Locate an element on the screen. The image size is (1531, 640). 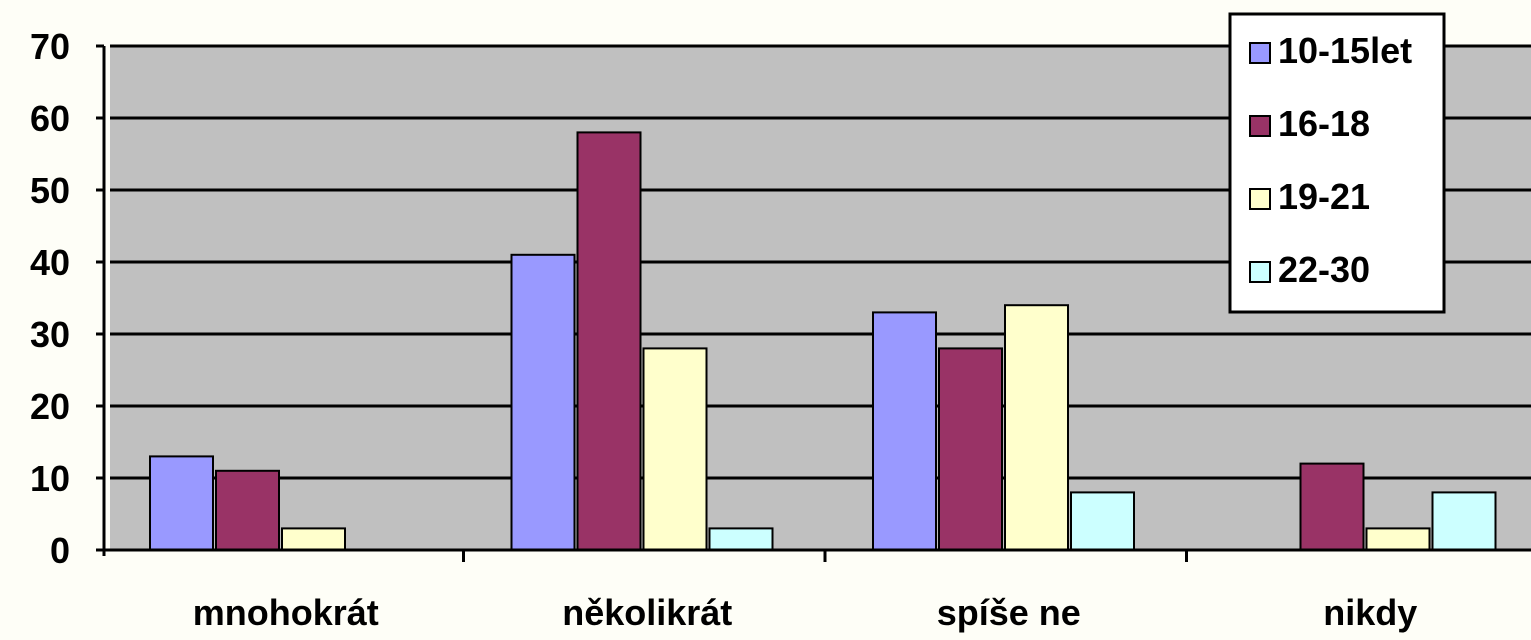
bar-19-21-spíše ne is located at coordinates (1036, 428).